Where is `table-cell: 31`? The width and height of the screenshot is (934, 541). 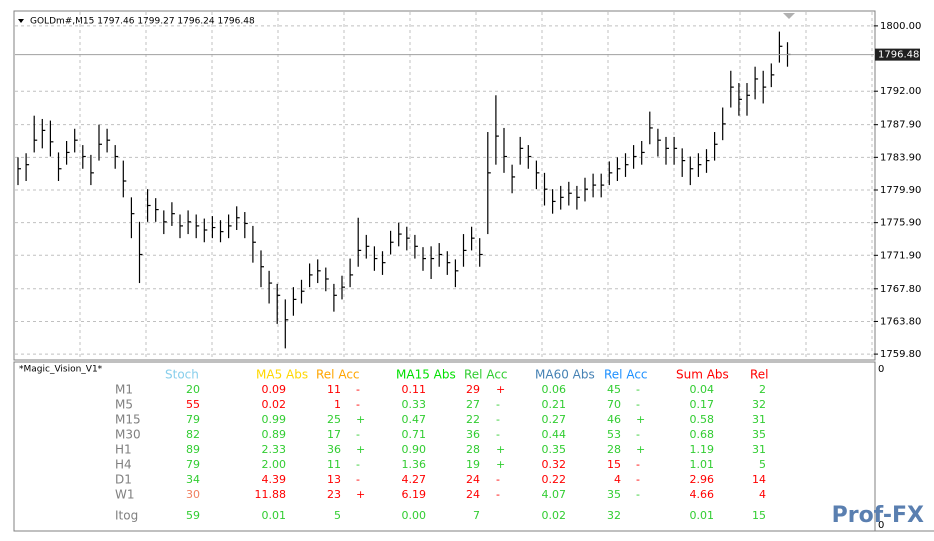 table-cell: 31 is located at coordinates (759, 419).